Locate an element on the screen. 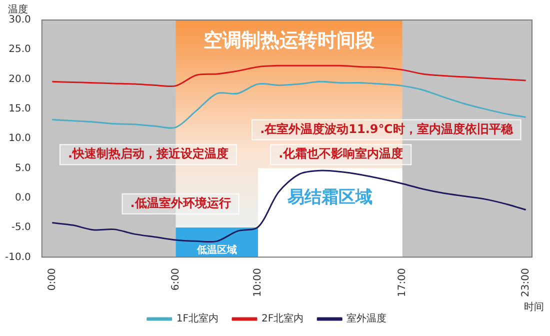 This screenshot has height=336, width=550. y-tick-label: 30.0 is located at coordinates (19, 20).